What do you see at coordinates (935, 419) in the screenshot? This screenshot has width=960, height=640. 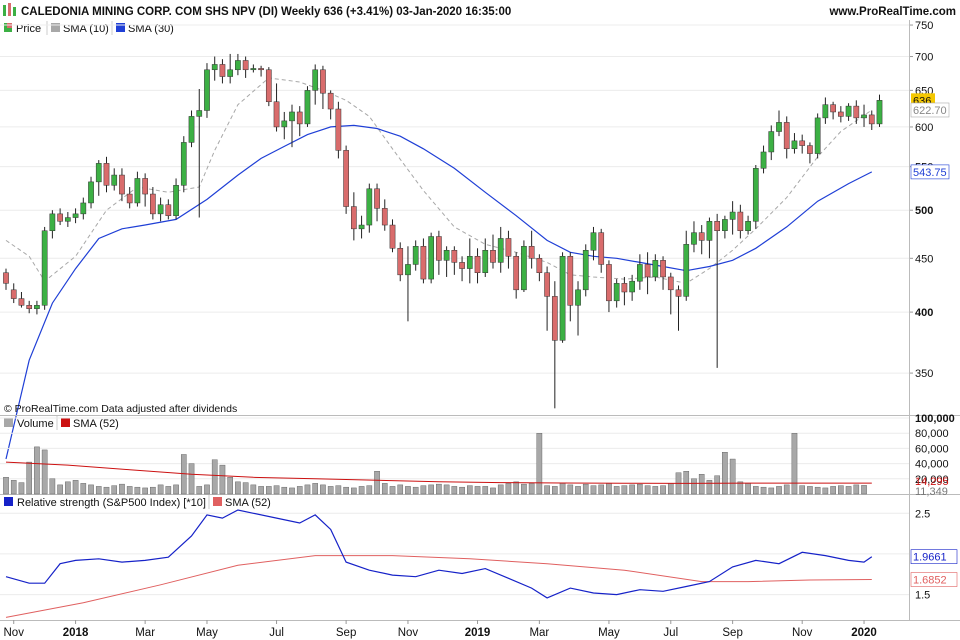 I see `volume-tick-label: 100,000` at bounding box center [935, 419].